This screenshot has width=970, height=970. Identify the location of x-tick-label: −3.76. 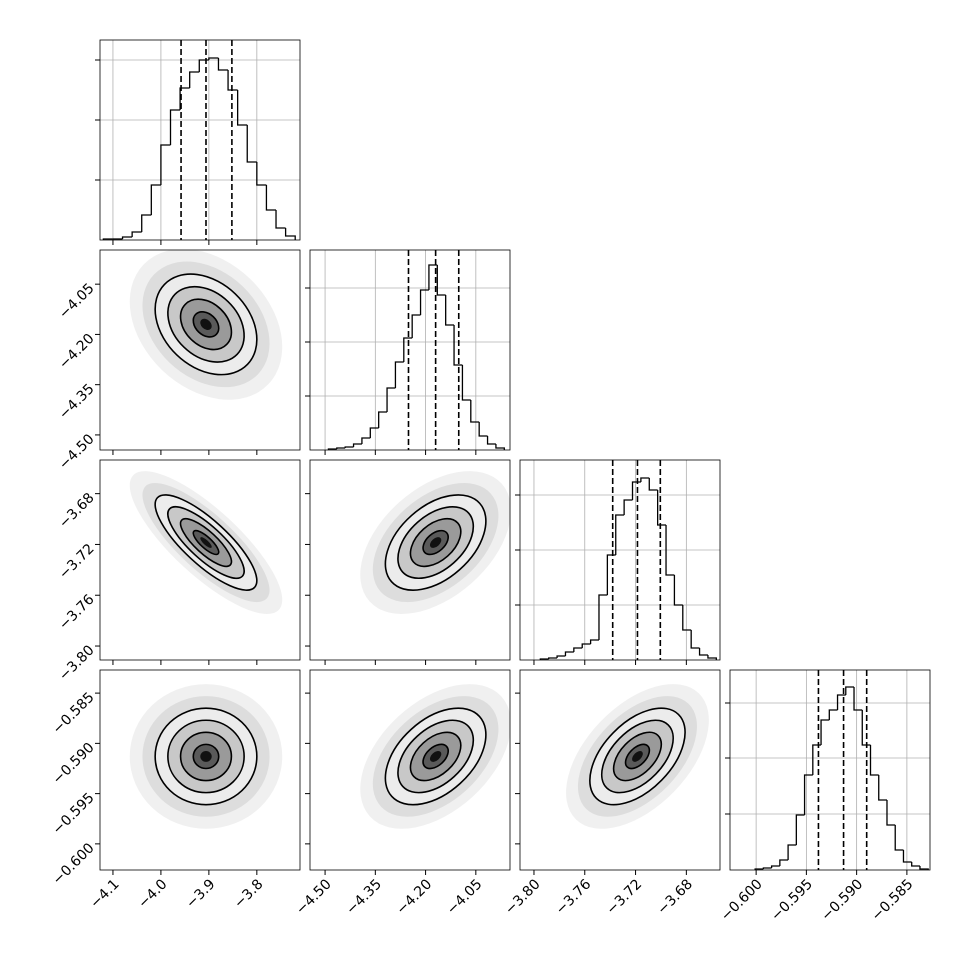
(574, 897).